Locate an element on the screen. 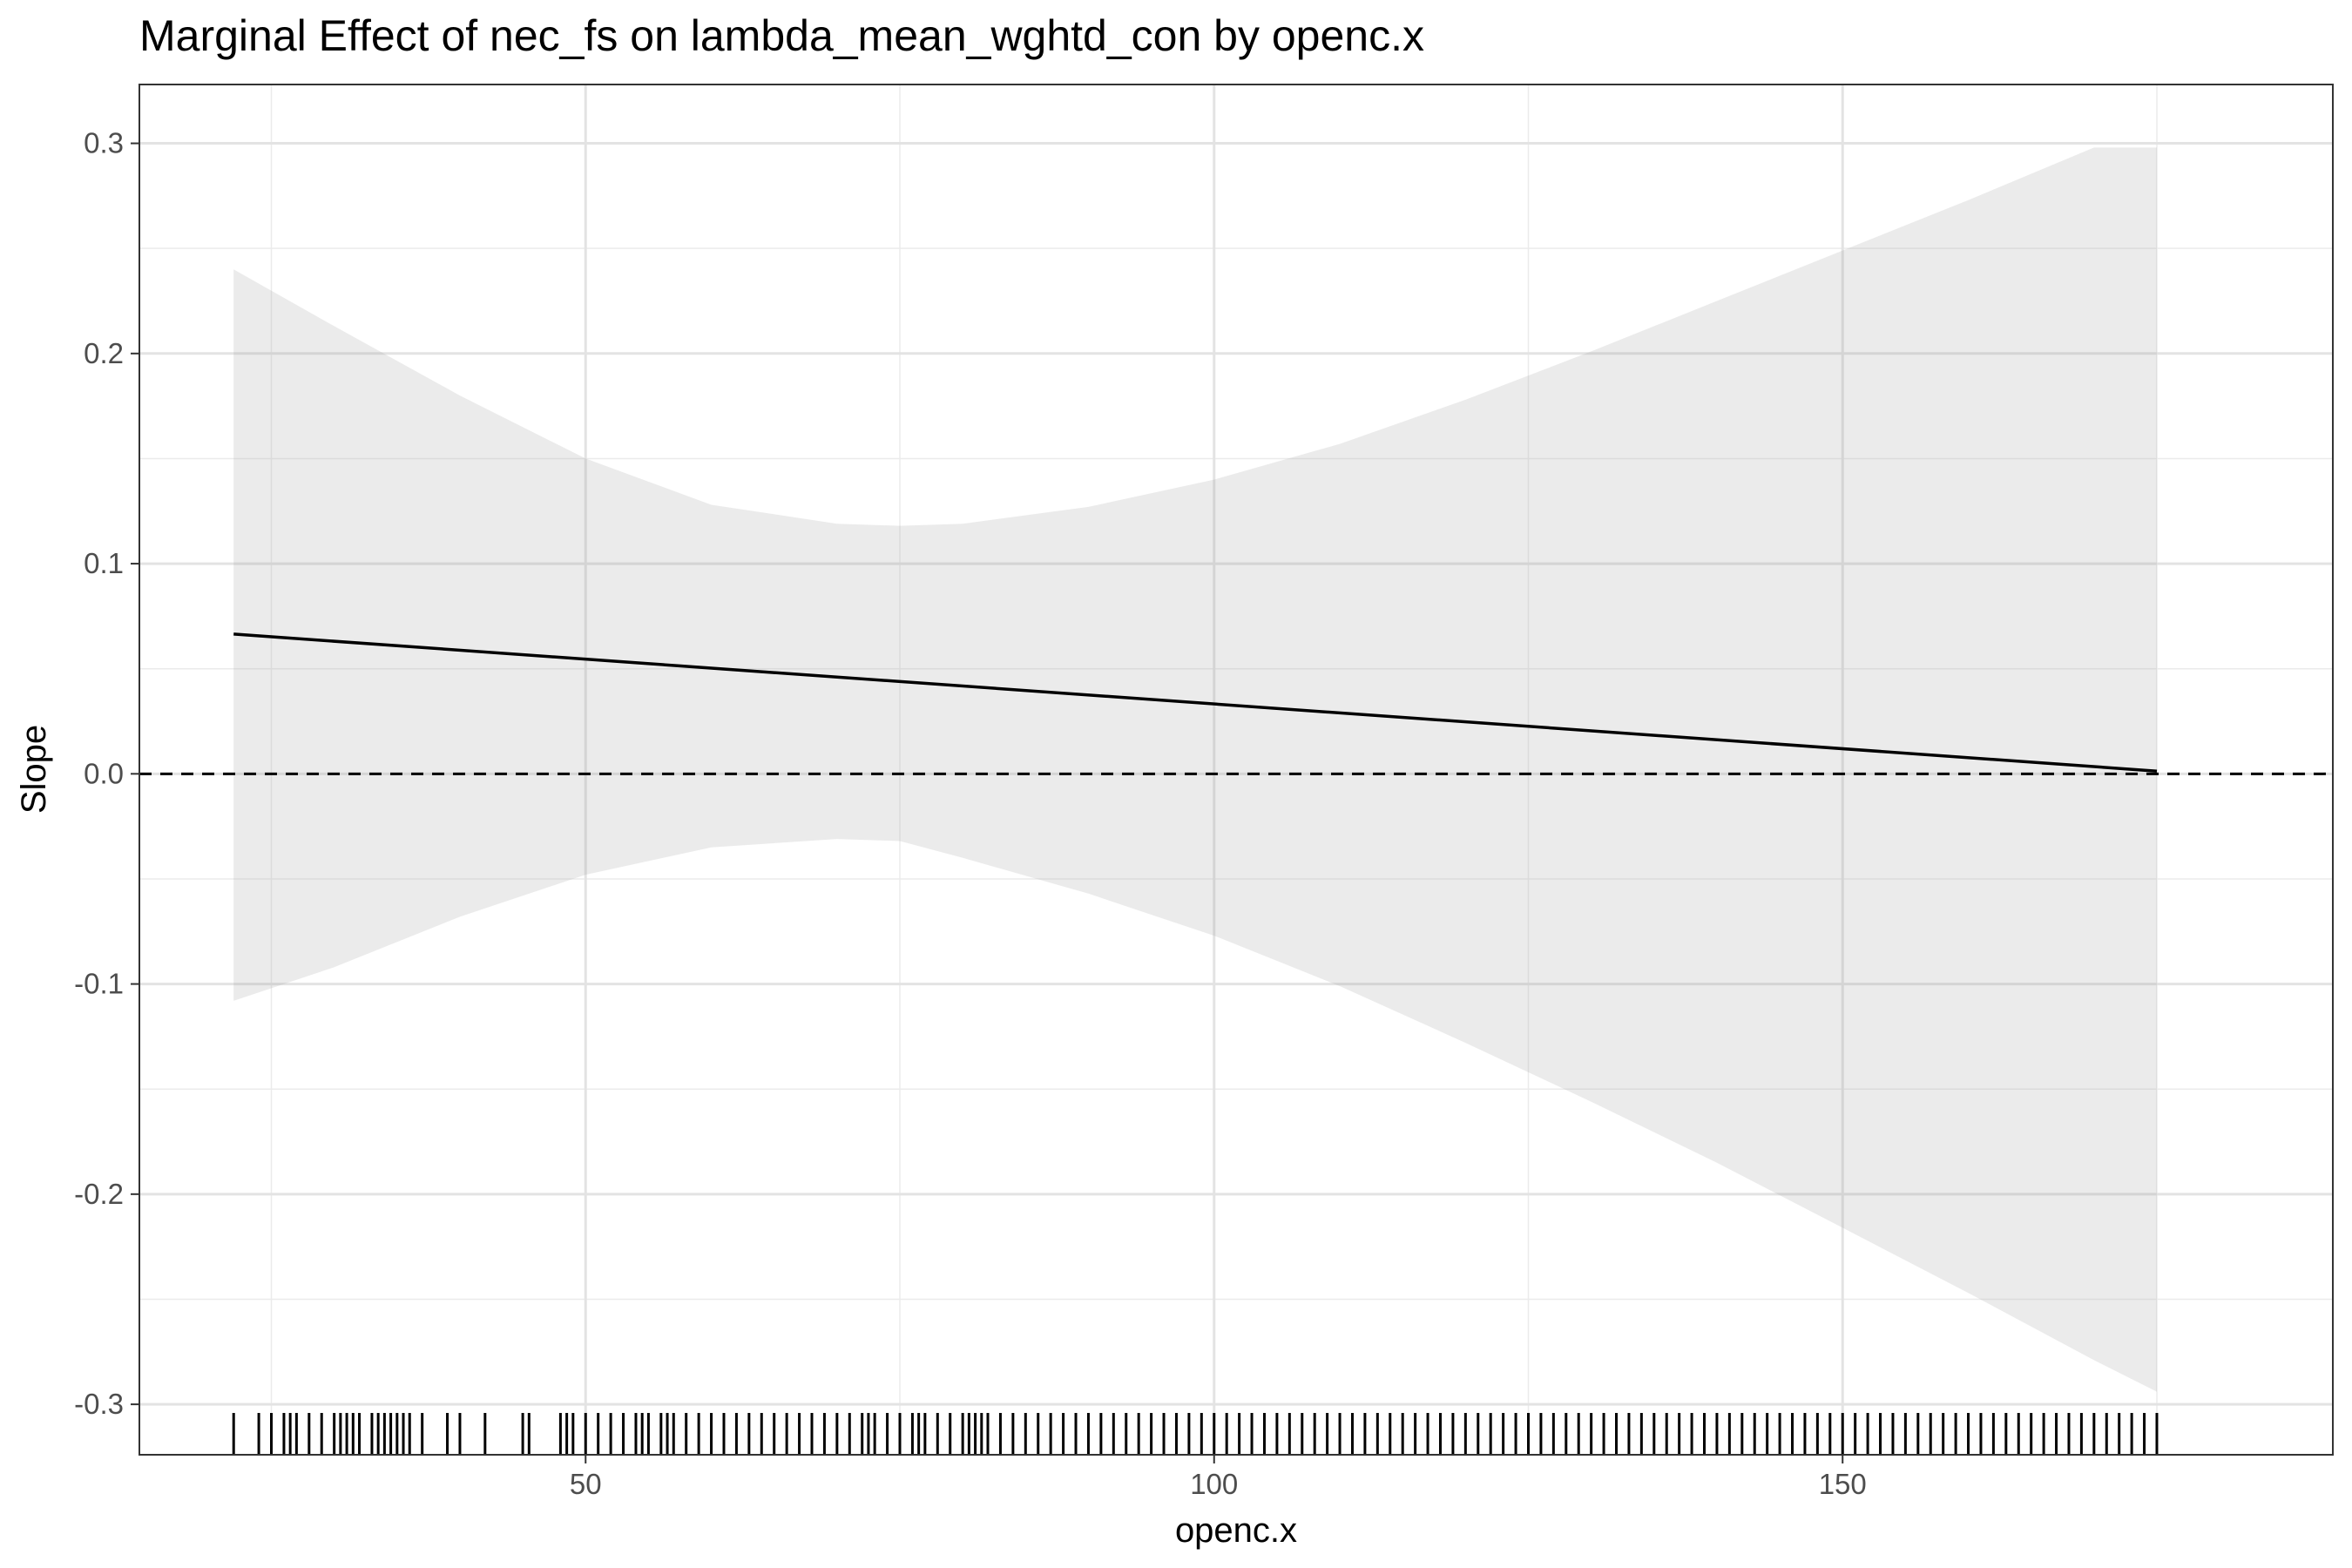 The width and height of the screenshot is (2352, 1568). y-tick-label: -0.3 is located at coordinates (99, 1404).